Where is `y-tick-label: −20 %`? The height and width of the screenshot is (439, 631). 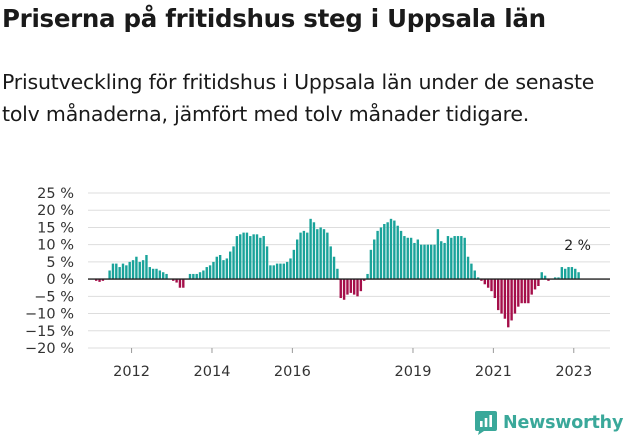 y-tick-label: −20 % is located at coordinates (49, 349).